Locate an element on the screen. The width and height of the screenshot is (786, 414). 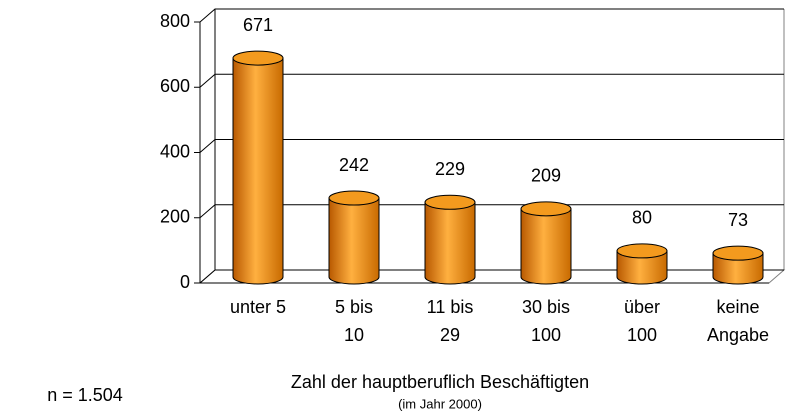
x-tick-label: unter 5 is located at coordinates (258, 307).